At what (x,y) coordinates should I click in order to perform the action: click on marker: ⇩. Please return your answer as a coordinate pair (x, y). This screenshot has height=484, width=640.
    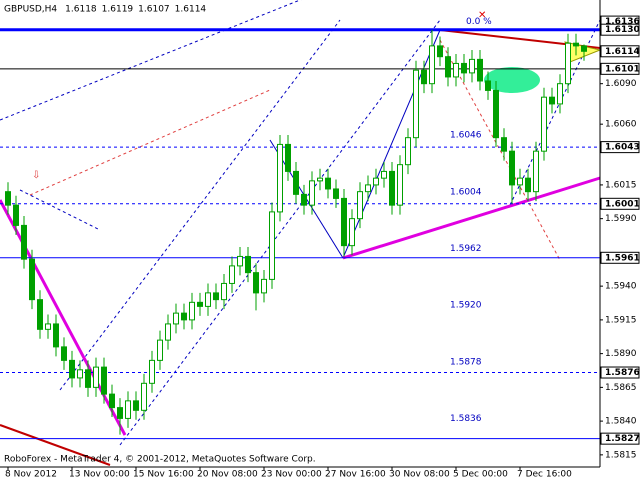
    Looking at the image, I should click on (36, 175).